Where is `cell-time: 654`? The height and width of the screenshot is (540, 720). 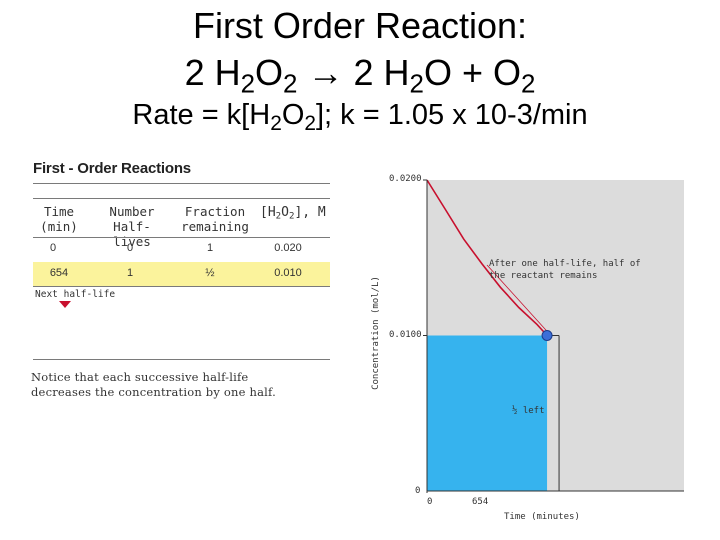
cell-time: 654 is located at coordinates (59, 273).